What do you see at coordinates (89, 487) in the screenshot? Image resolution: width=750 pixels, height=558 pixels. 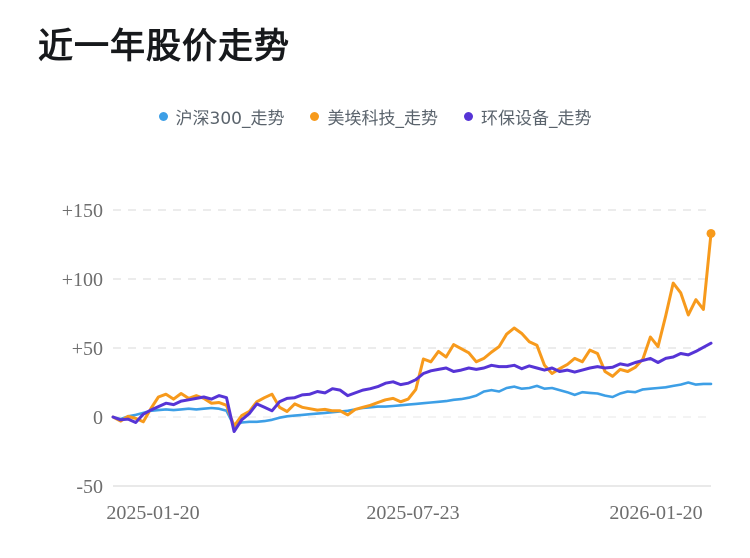 I see `y-axis-tick-label: -50` at bounding box center [89, 487].